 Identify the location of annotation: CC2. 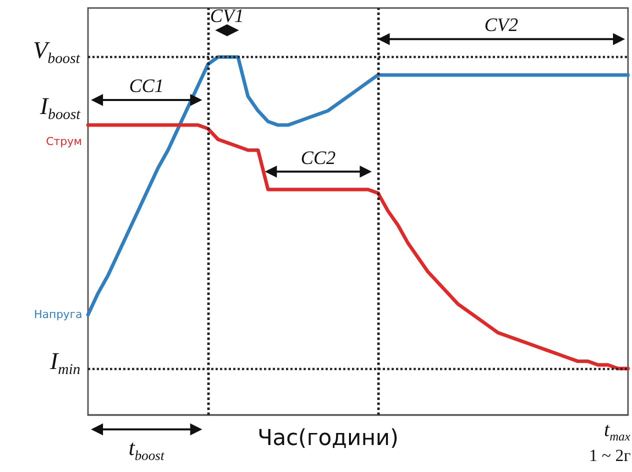
(318, 158).